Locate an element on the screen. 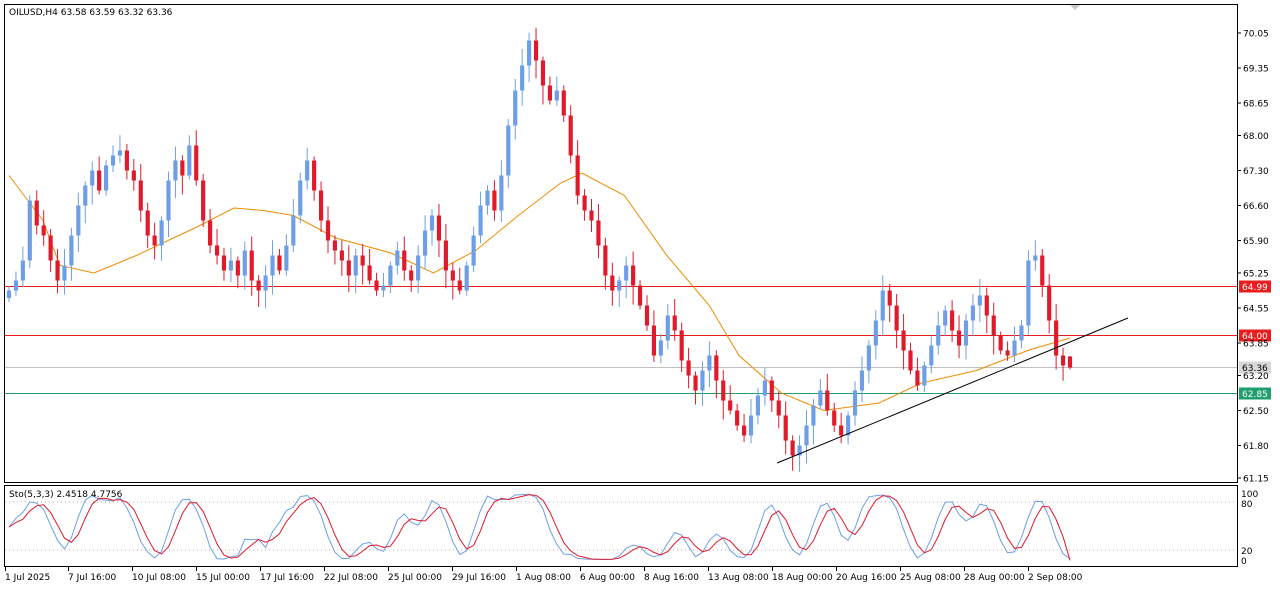 This screenshot has width=1280, height=589. price-tick-label: 64.55 is located at coordinates (1256, 310).